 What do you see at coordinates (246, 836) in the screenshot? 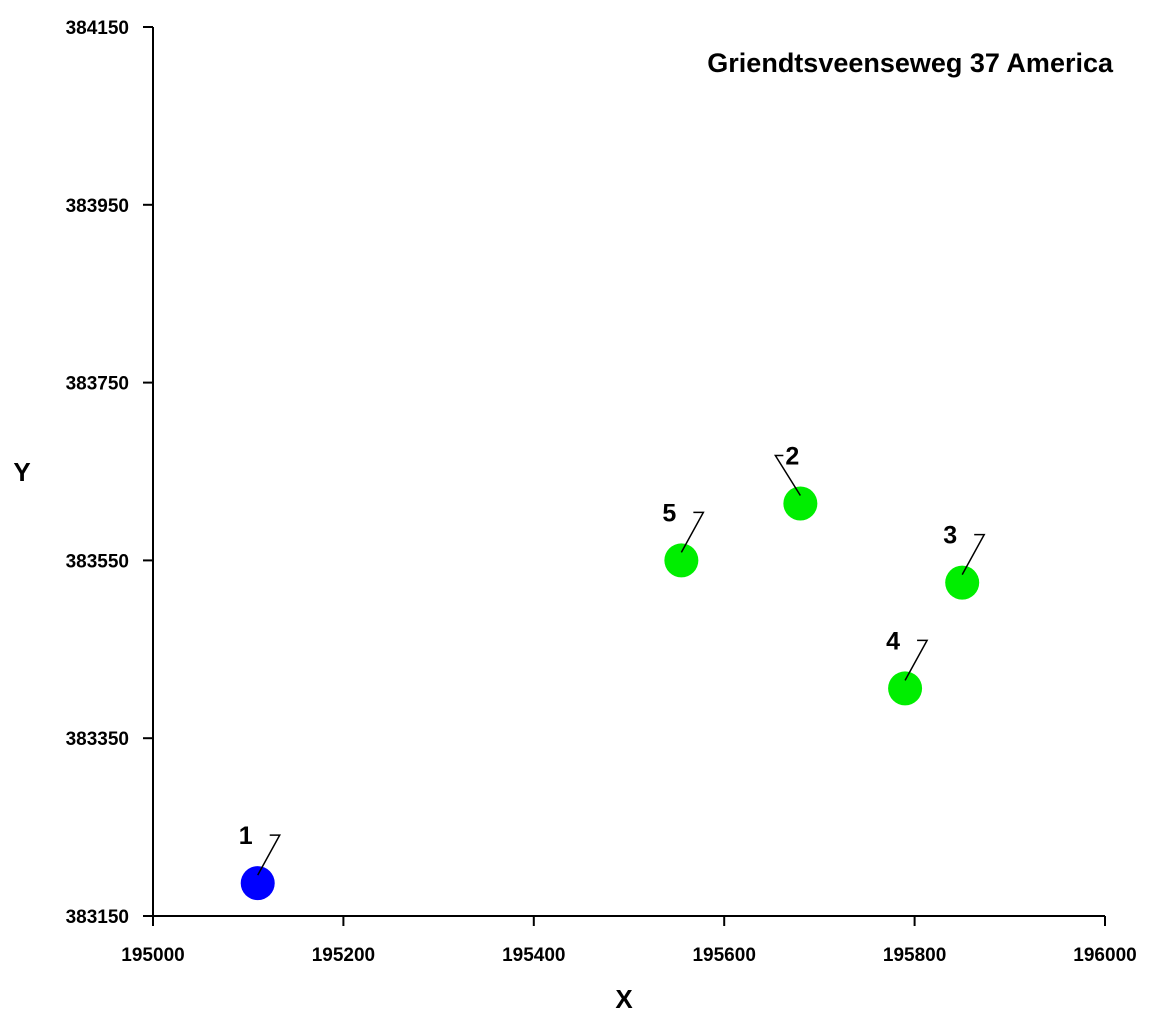
I see `data-point-label: 1` at bounding box center [246, 836].